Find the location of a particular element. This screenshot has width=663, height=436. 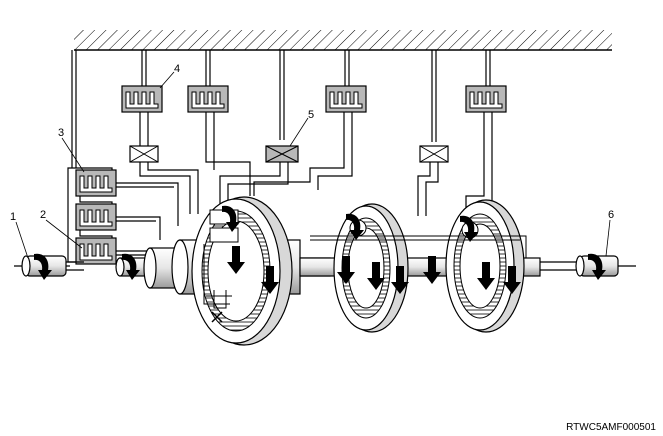

input-shaft is located at coordinates (49, 266).